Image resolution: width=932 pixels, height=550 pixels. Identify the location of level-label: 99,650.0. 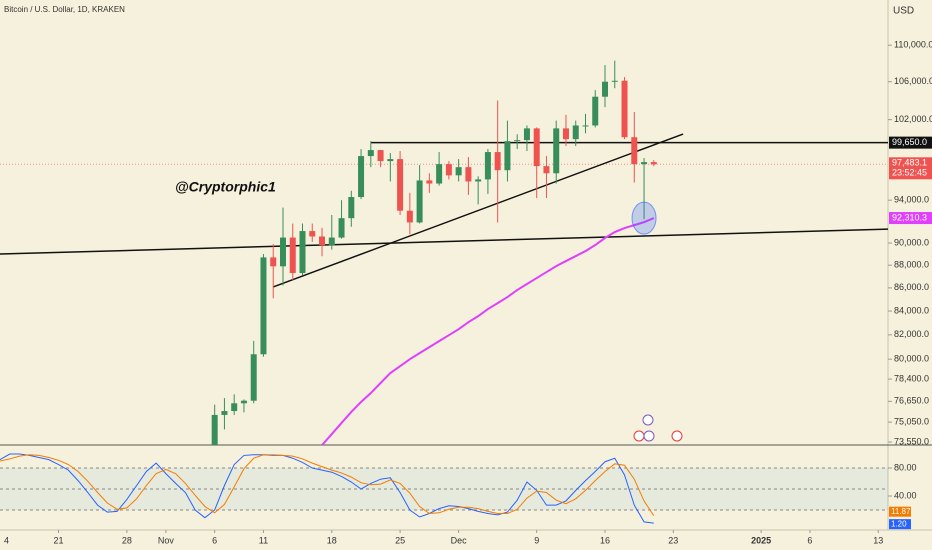
(909, 142).